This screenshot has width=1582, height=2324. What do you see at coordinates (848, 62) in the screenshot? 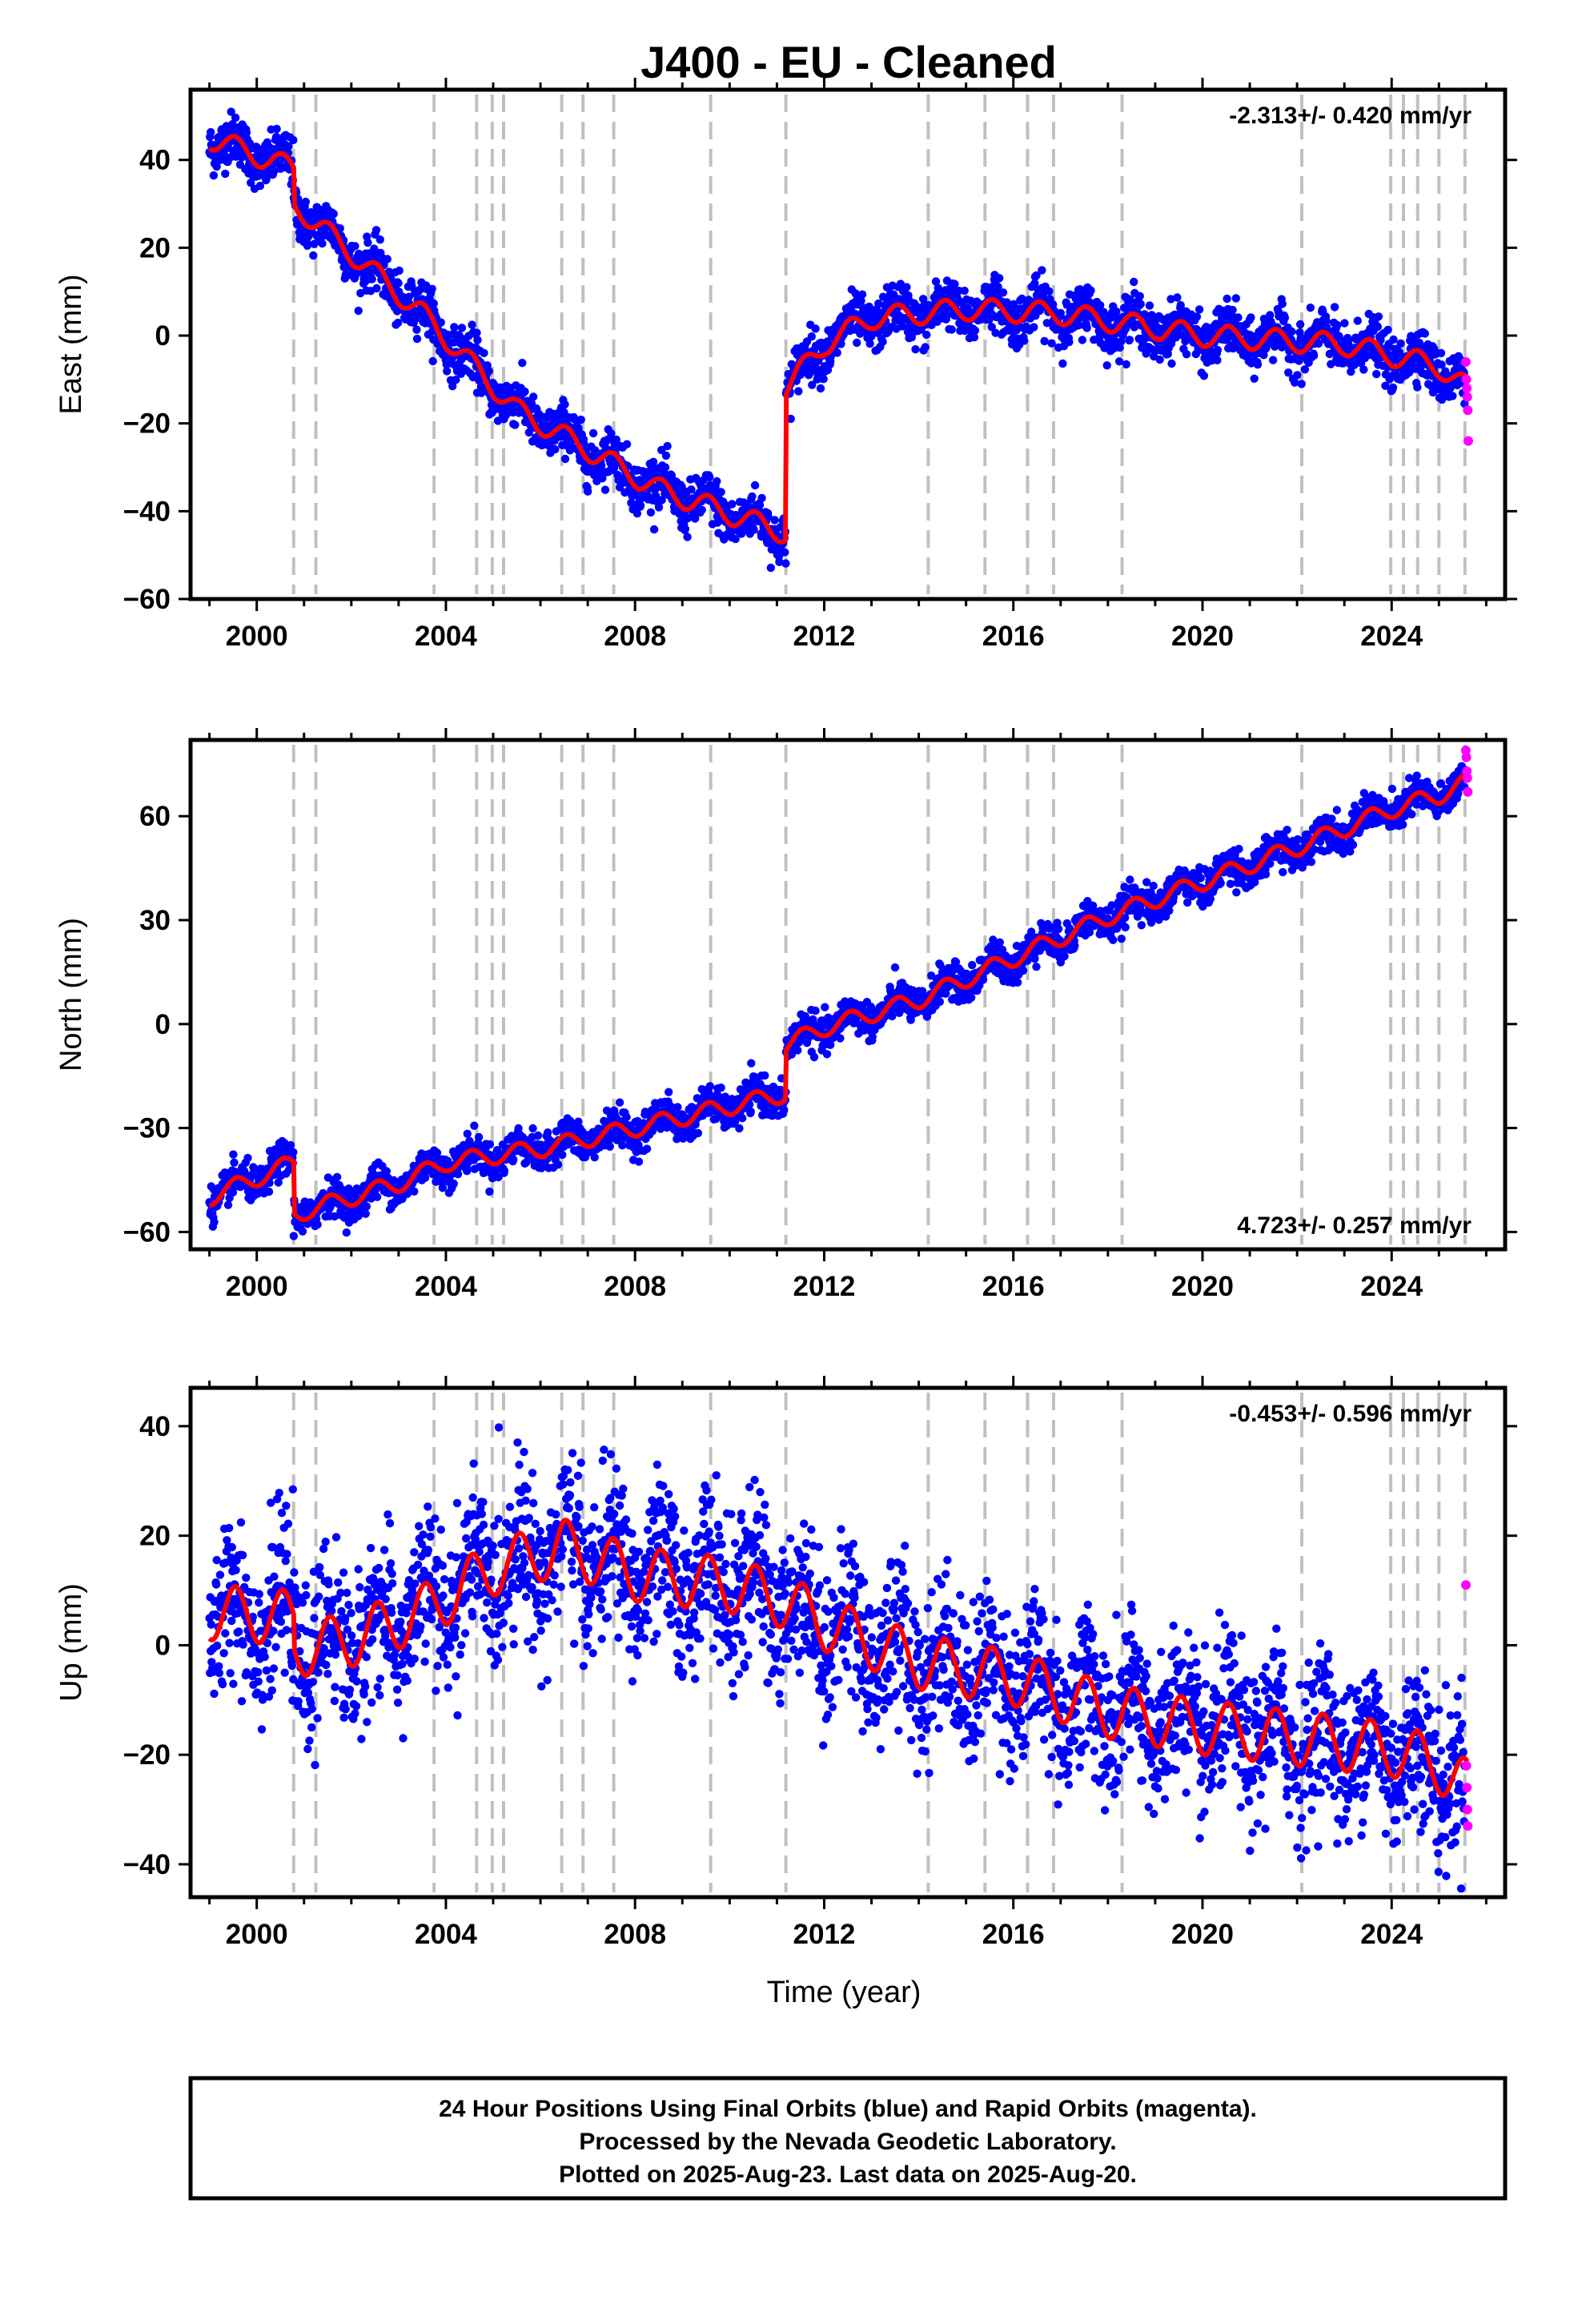
I see `figure-title: J400 - EU - Cleaned` at bounding box center [848, 62].